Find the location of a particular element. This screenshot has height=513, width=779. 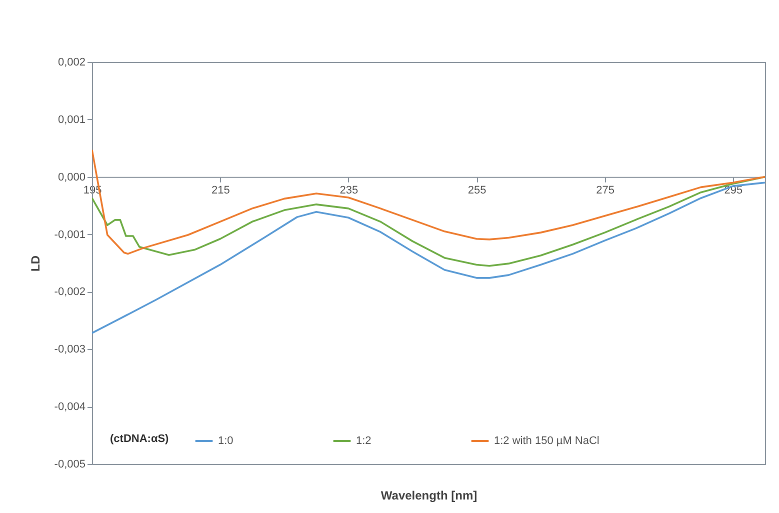

y-tick-label: -0,004 is located at coordinates (70, 407).